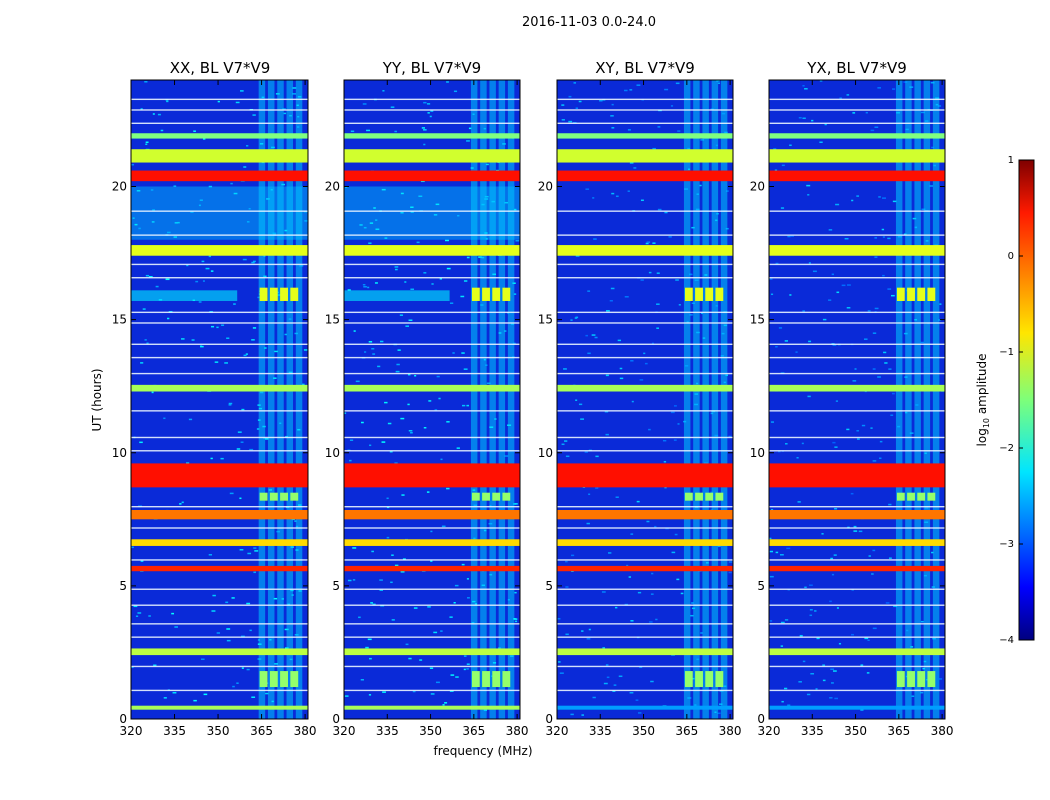 The height and width of the screenshot is (800, 1050). I want to click on x-tick-label: 350, so click(855, 731).